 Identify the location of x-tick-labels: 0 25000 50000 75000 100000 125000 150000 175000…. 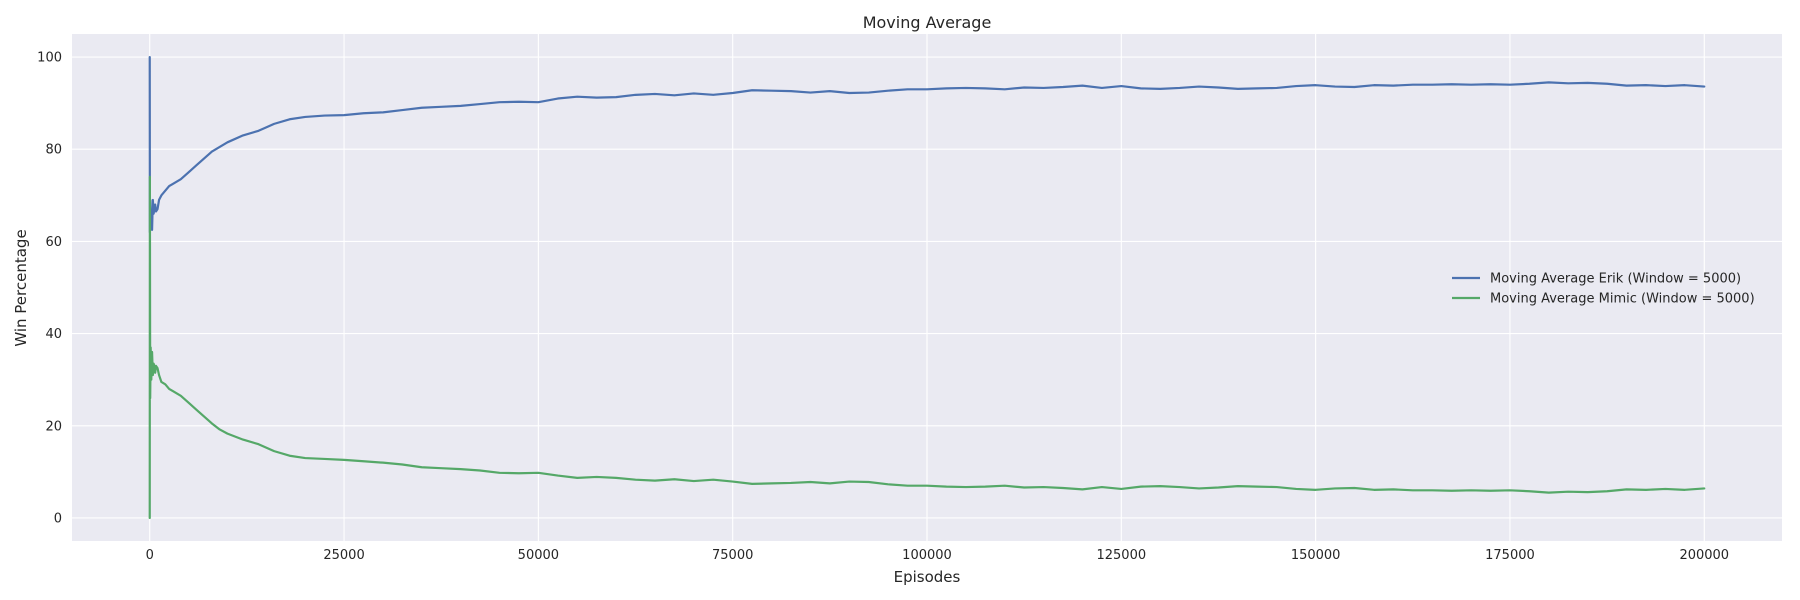
(938, 555).